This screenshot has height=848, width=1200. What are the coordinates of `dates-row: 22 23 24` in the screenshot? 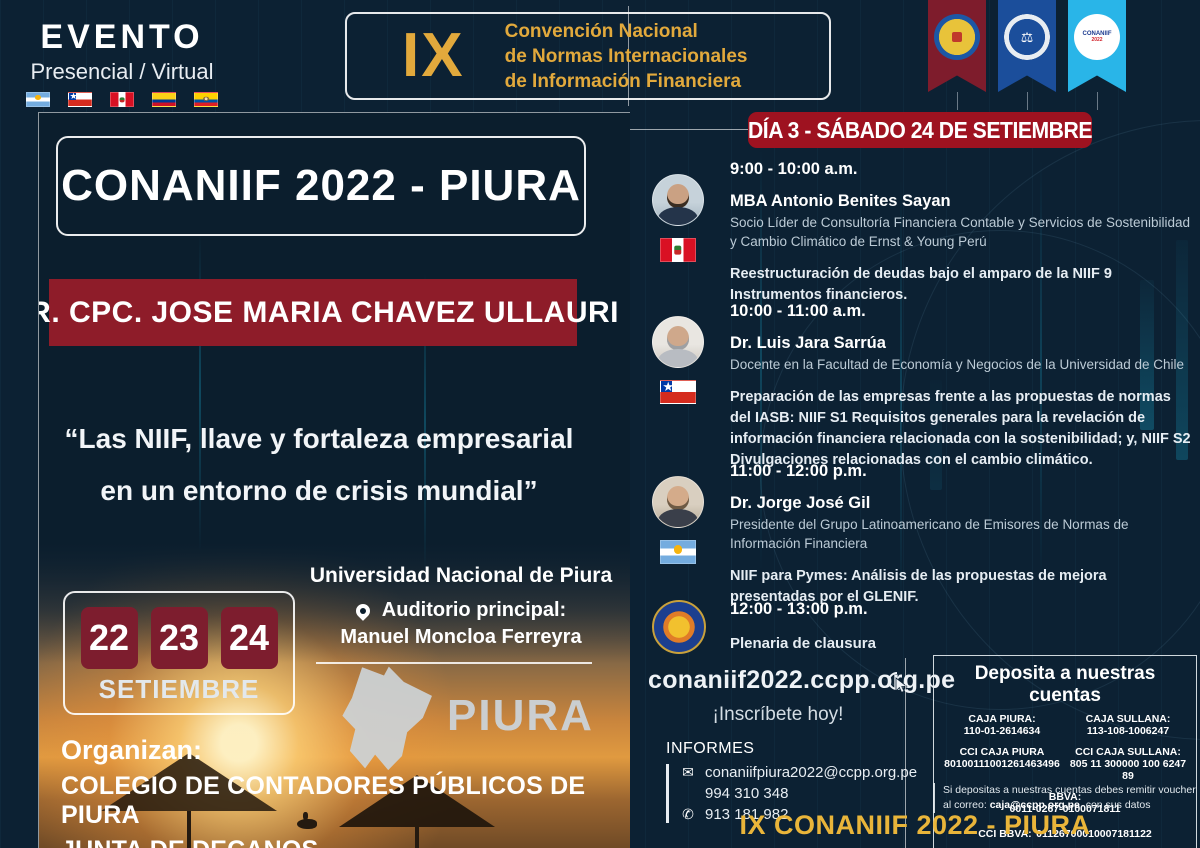 It's located at (179, 638).